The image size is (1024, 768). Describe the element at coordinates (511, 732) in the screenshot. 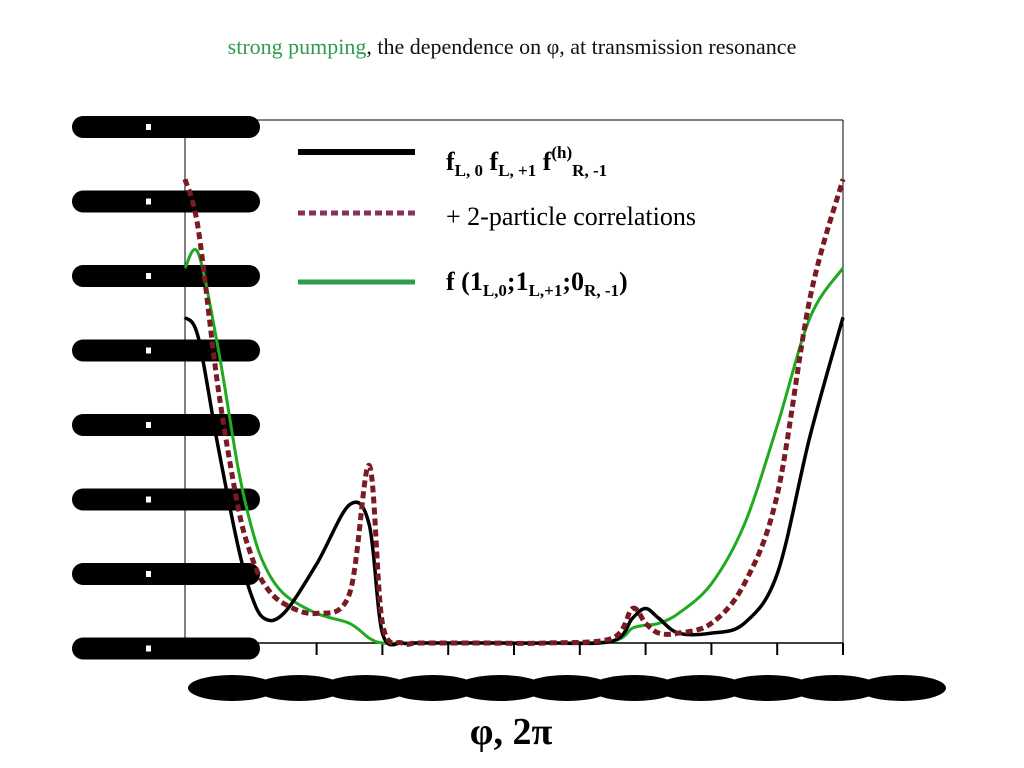

I see `x-axis-label: φ, 2π` at that location.